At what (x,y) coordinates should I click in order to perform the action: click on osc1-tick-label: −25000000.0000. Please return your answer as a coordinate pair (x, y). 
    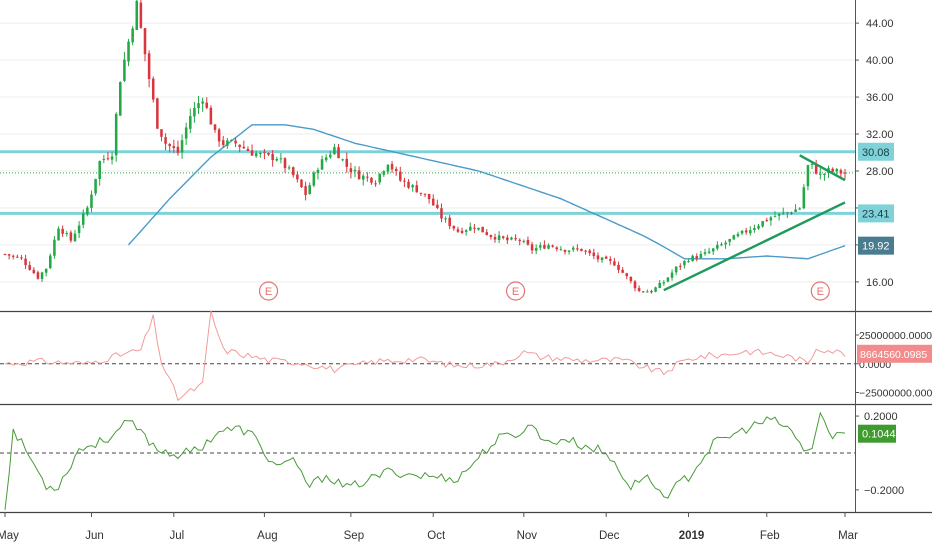
    Looking at the image, I should click on (895, 394).